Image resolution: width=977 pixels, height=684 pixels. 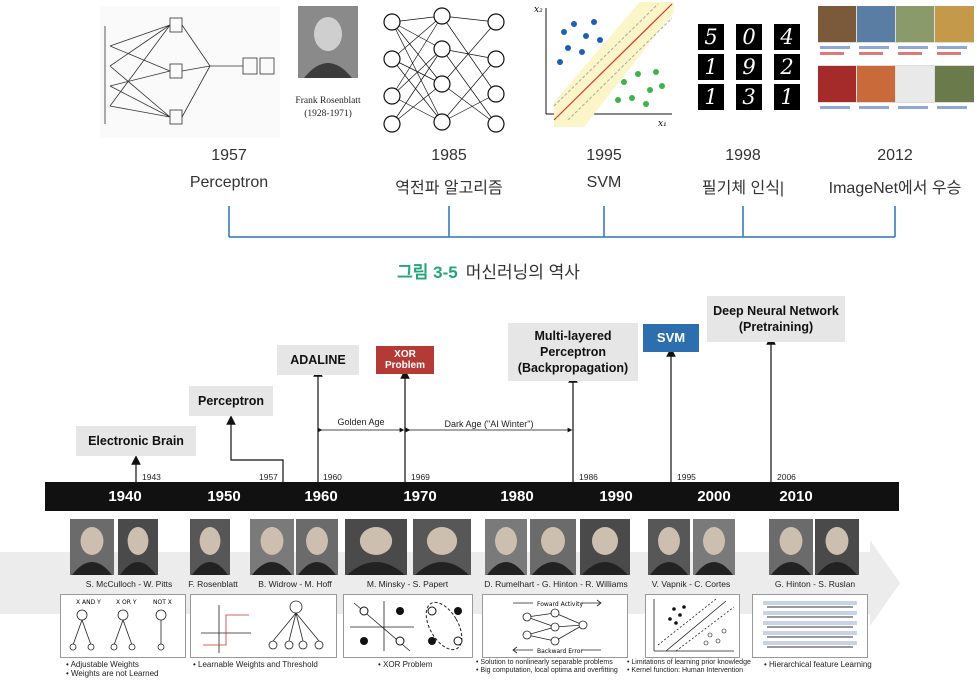 I want to click on event-dnn-line-1: Deep Neural Network, so click(x=776, y=310).